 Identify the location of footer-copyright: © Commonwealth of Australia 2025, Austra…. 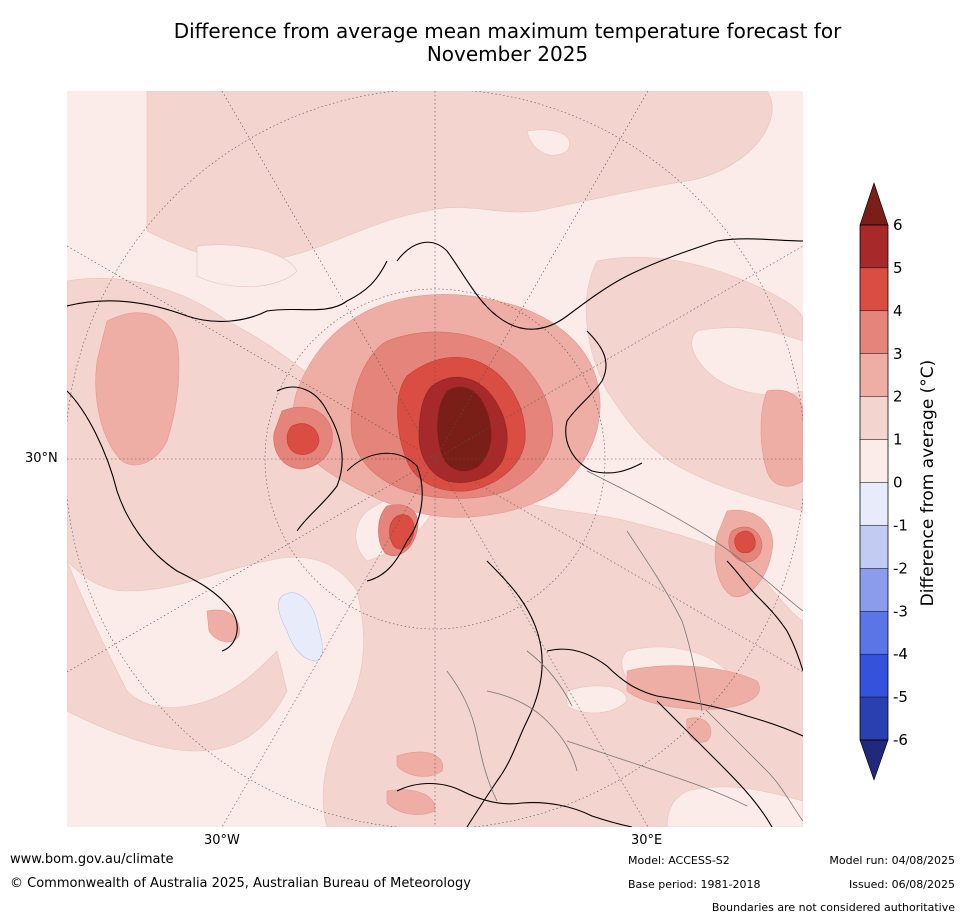
(240, 883).